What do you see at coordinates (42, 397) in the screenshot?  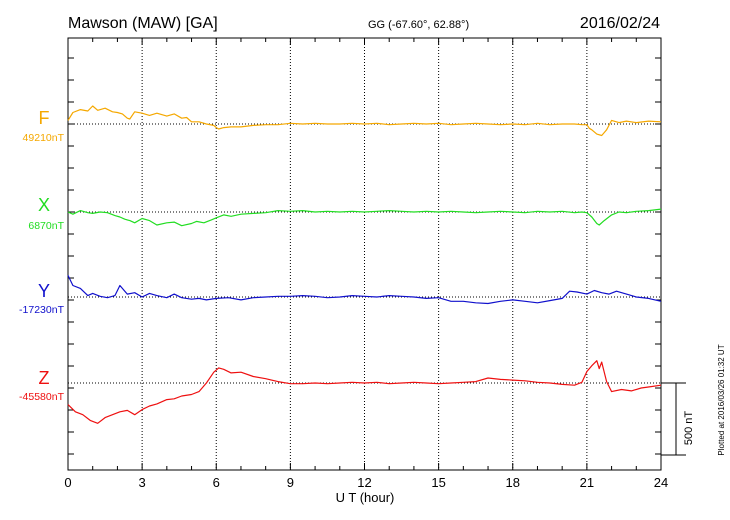 I see `series-baseline-z: -45580nT` at bounding box center [42, 397].